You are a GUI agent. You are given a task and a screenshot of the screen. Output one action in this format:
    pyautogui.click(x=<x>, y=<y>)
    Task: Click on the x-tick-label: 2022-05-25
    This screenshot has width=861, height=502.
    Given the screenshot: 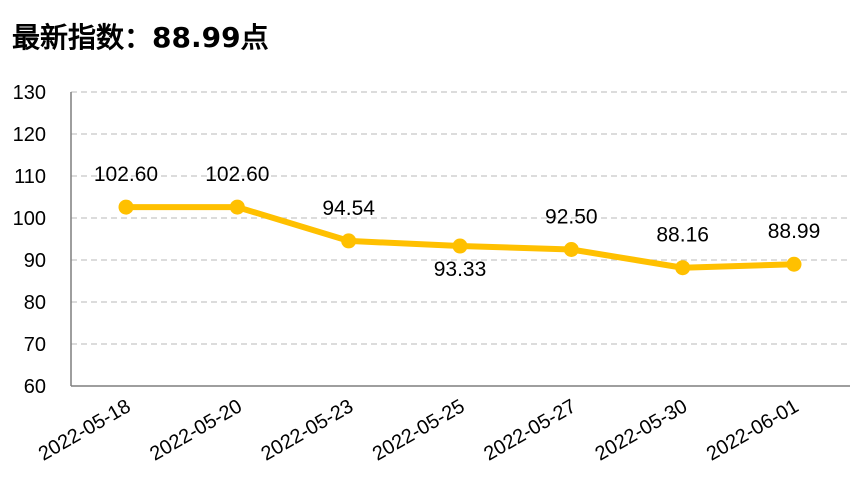 What is the action you would take?
    pyautogui.click(x=419, y=430)
    